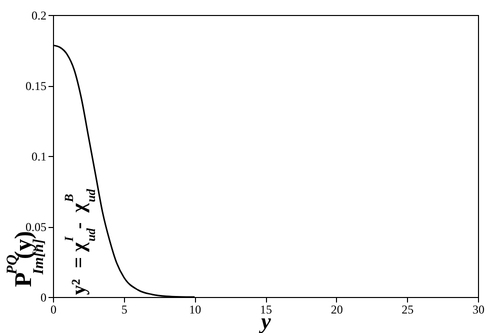  I want to click on x-tick-label: 0, so click(53, 309).